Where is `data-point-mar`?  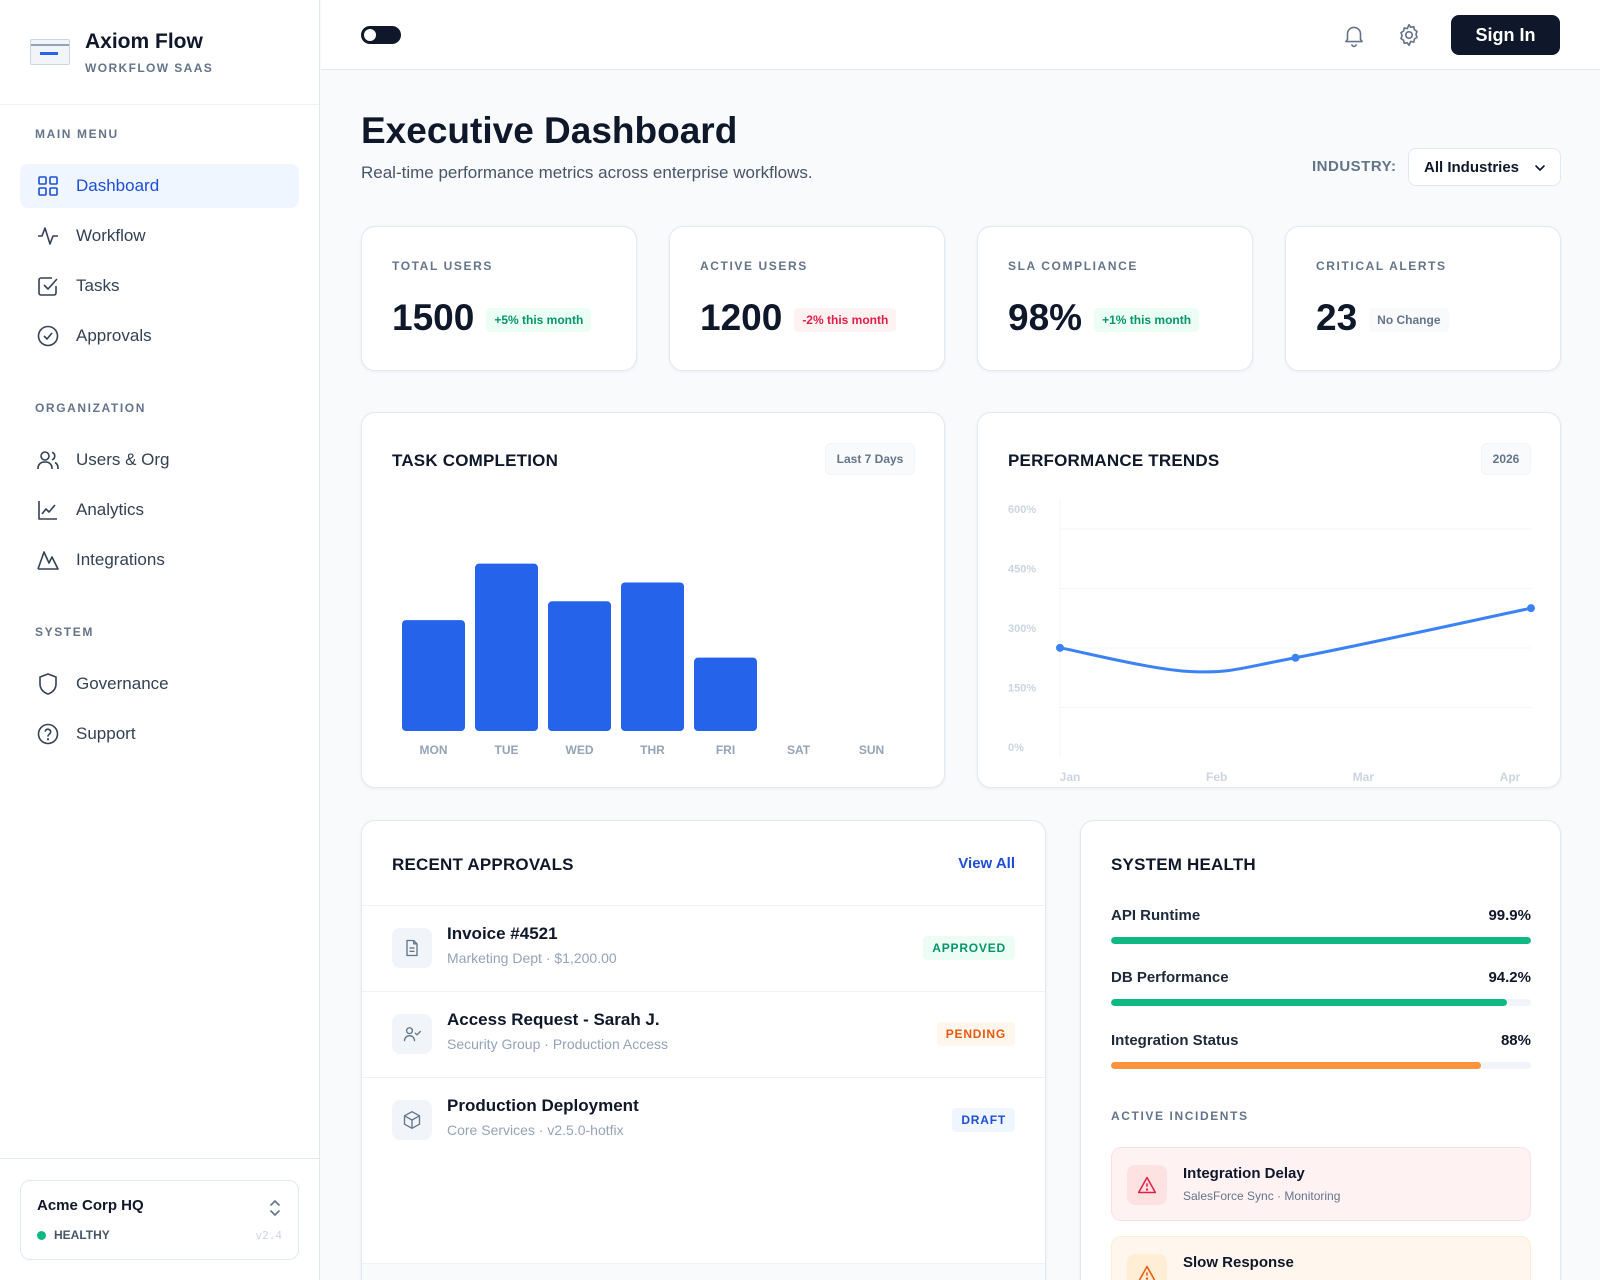
data-point-mar is located at coordinates (1295, 657).